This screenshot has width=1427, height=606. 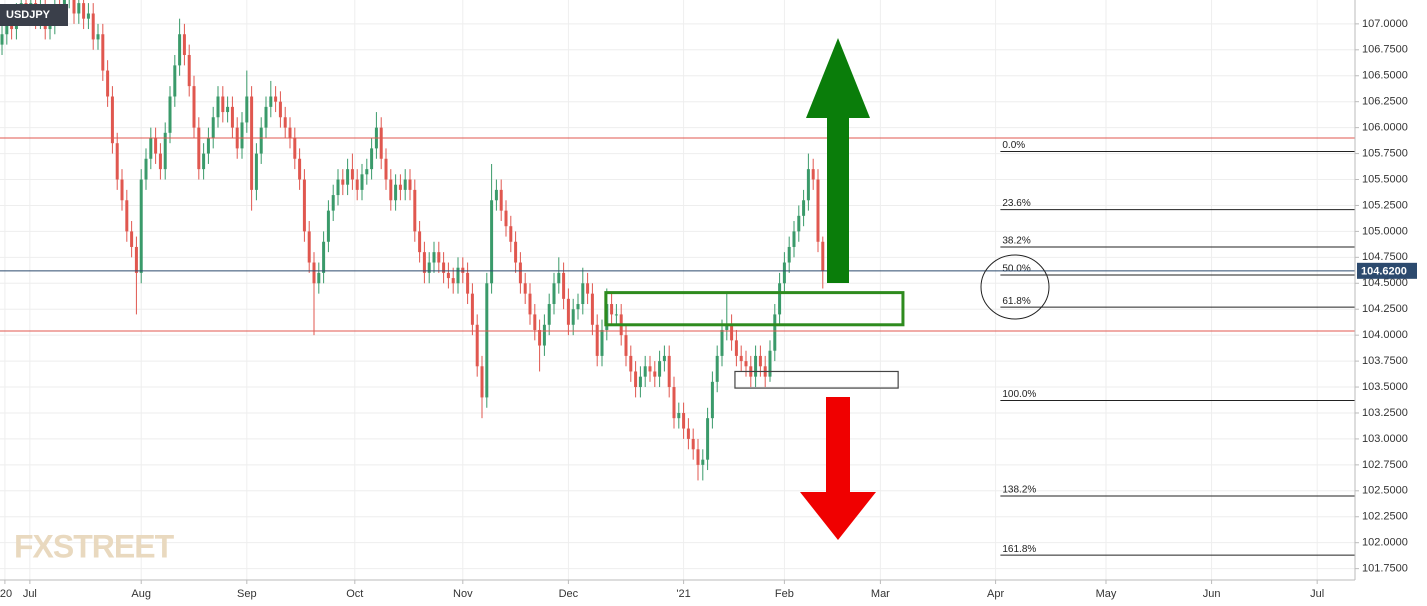 I want to click on last-price-label: 104.6200, so click(x=1384, y=272).